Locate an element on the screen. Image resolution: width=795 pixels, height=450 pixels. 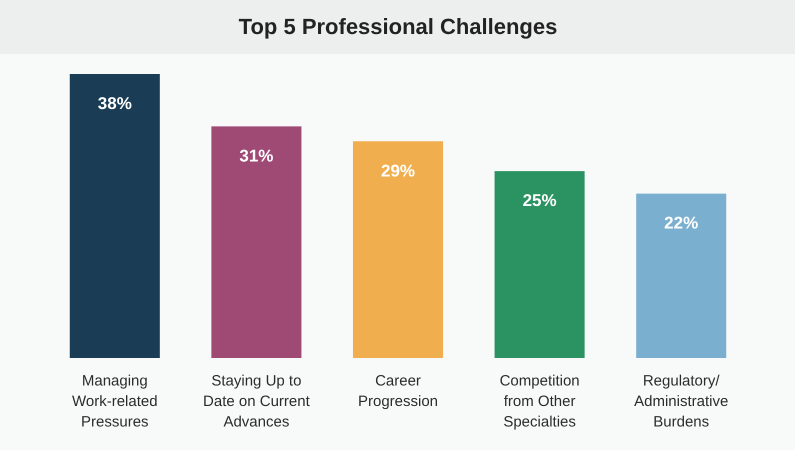
chart-title: Top 5 Professional Challenges is located at coordinates (398, 26).